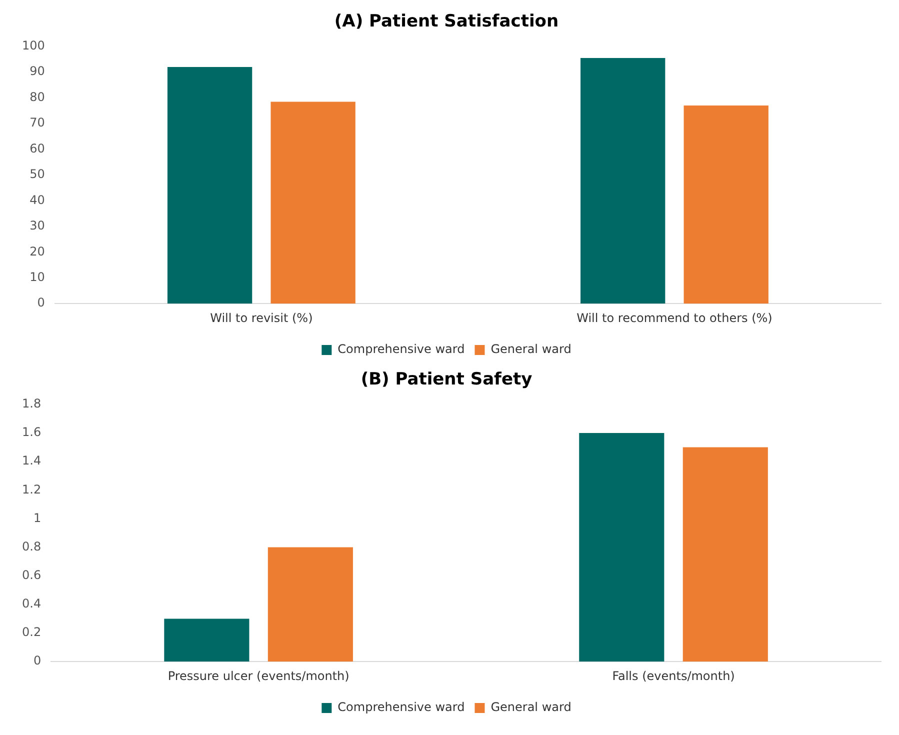 This screenshot has width=899, height=735. What do you see at coordinates (37, 71) in the screenshot?
I see `y-tick-label: 90` at bounding box center [37, 71].